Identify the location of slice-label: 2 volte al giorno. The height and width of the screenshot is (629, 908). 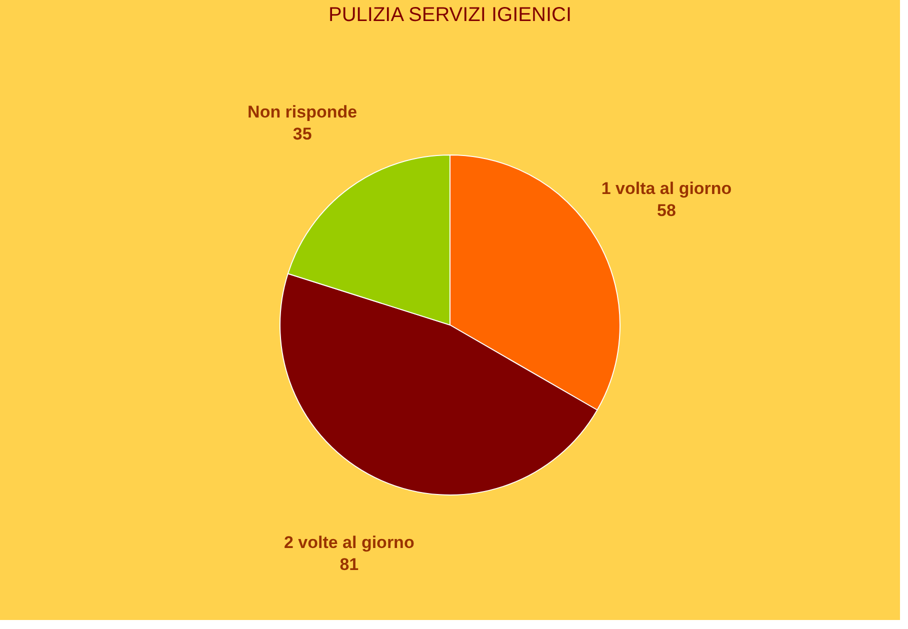
(349, 542).